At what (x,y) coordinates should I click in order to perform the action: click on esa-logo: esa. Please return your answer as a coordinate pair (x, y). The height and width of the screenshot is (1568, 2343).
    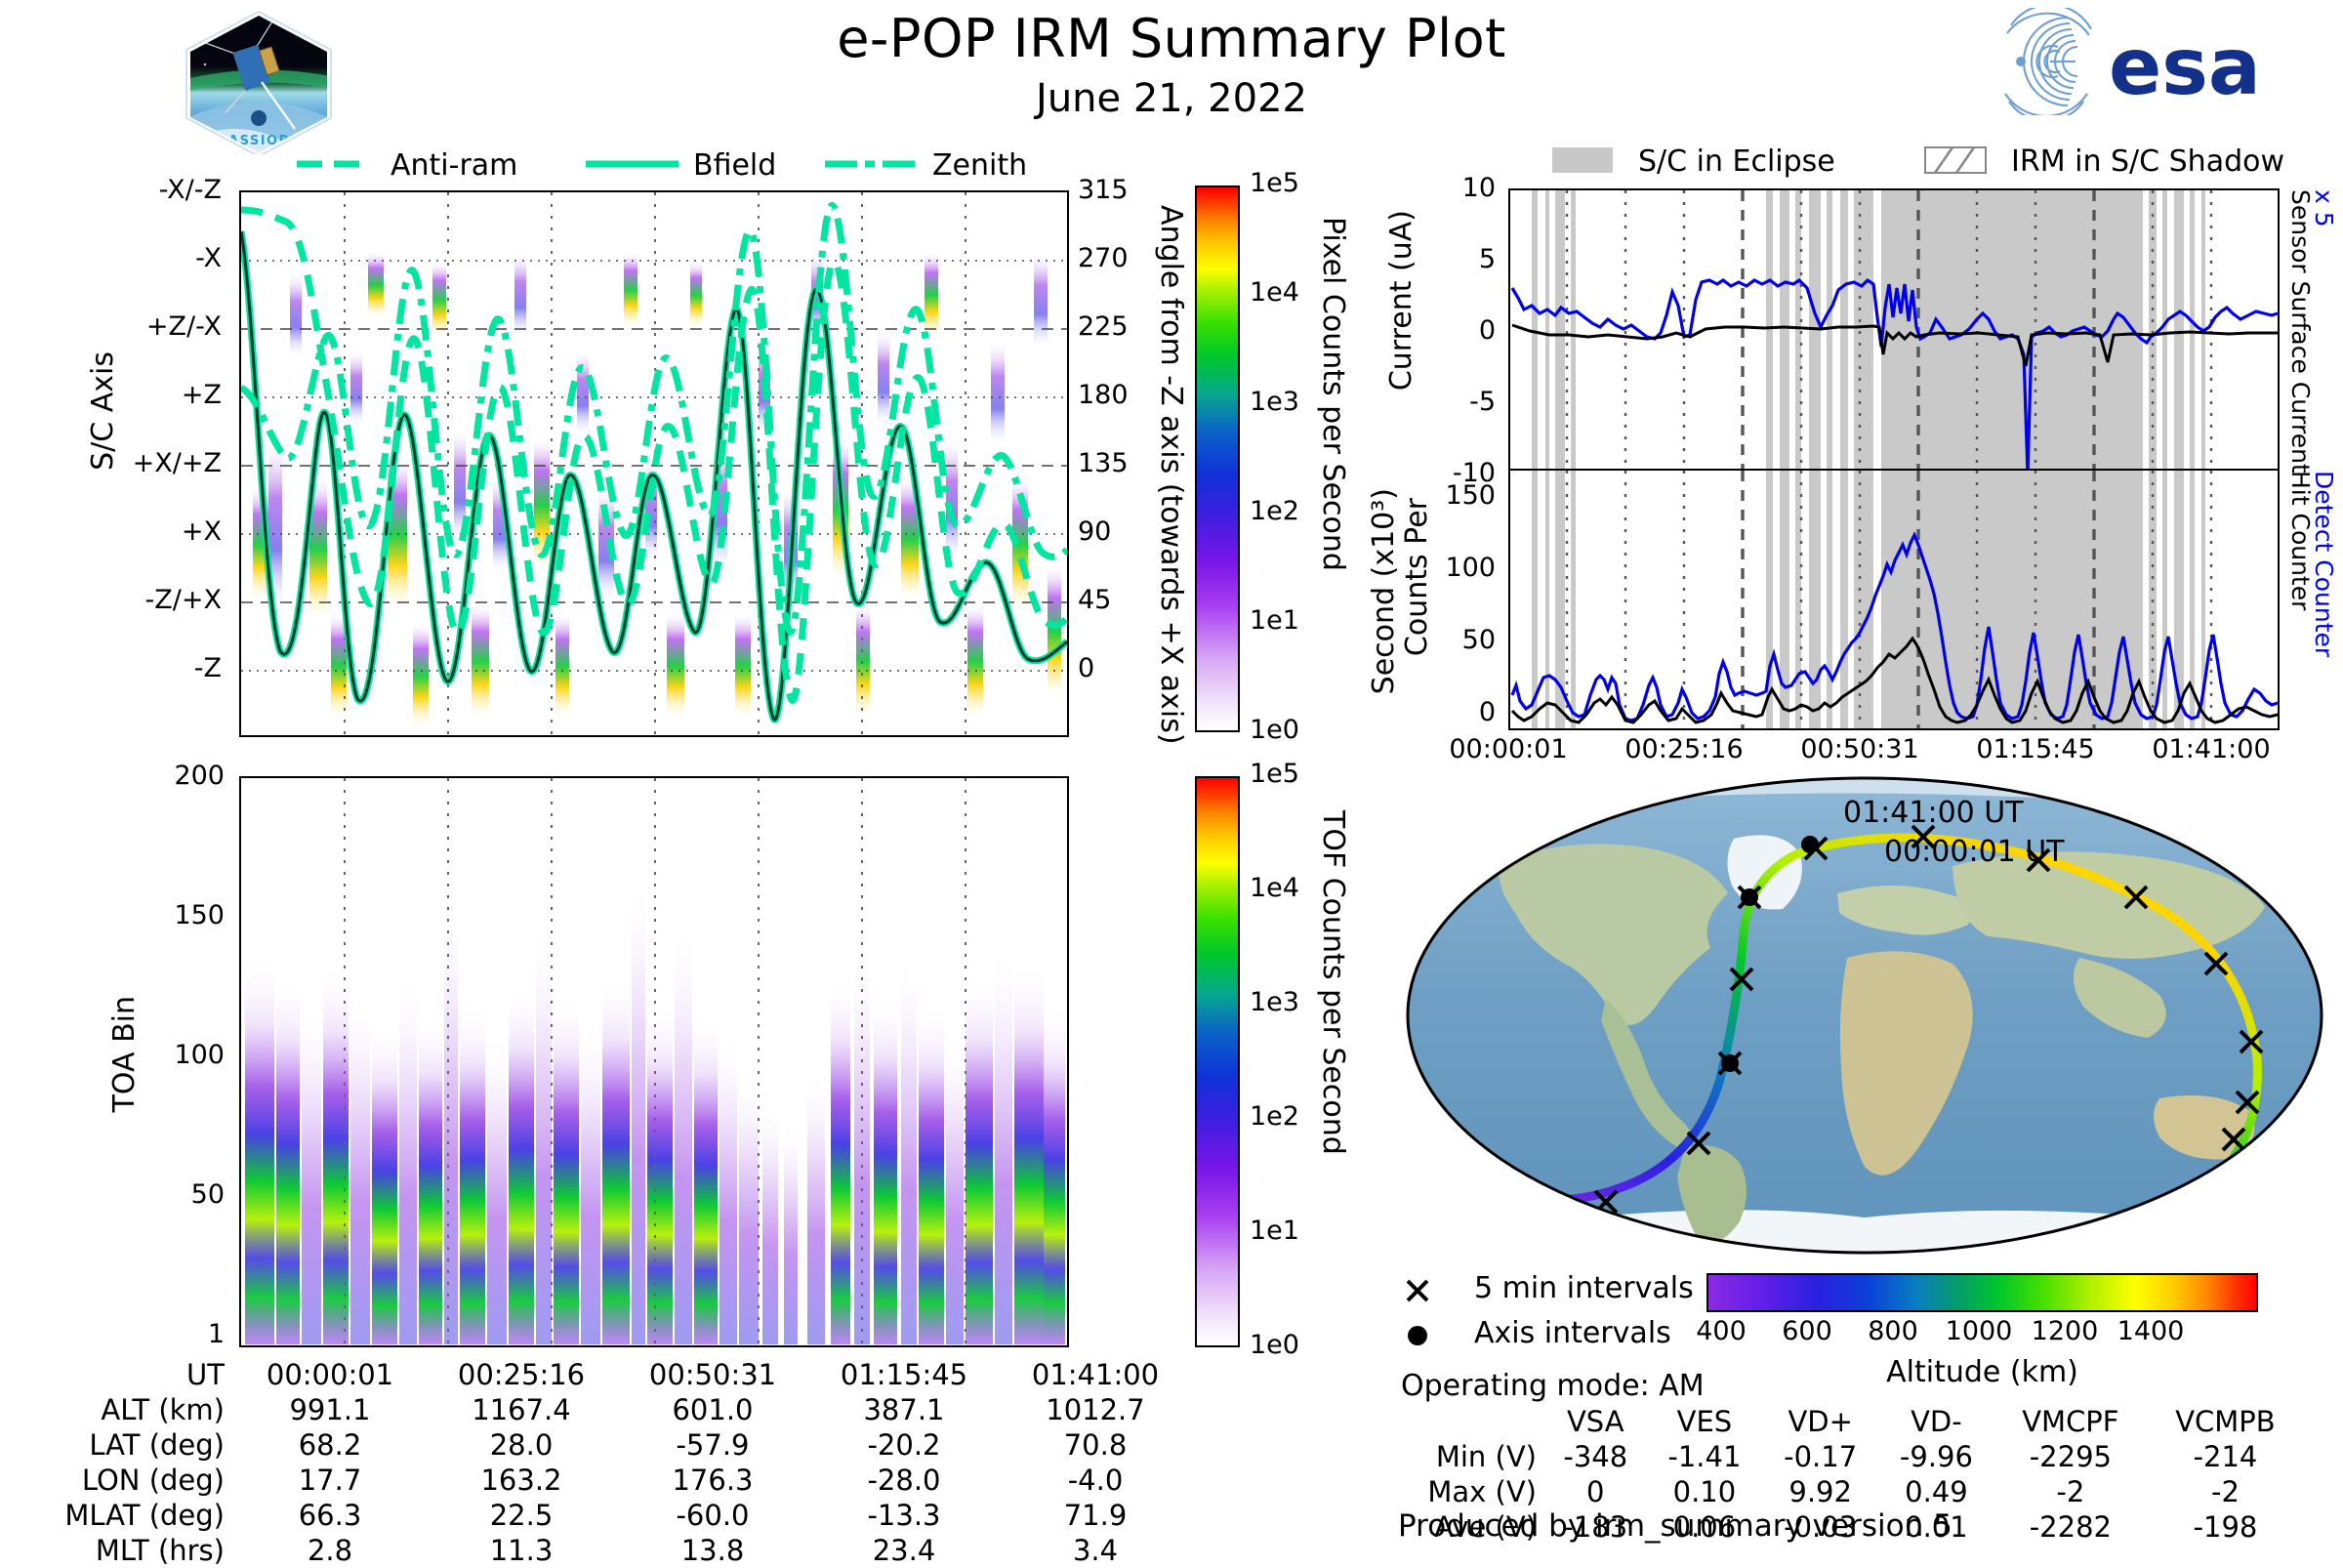
    Looking at the image, I should click on (2150, 63).